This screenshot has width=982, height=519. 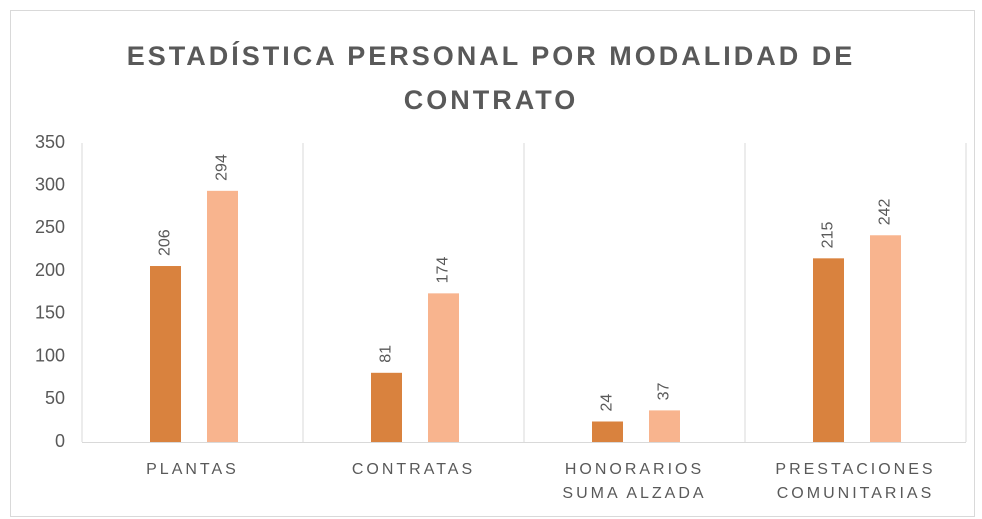 What do you see at coordinates (60, 441) in the screenshot?
I see `y-tick-label: 0` at bounding box center [60, 441].